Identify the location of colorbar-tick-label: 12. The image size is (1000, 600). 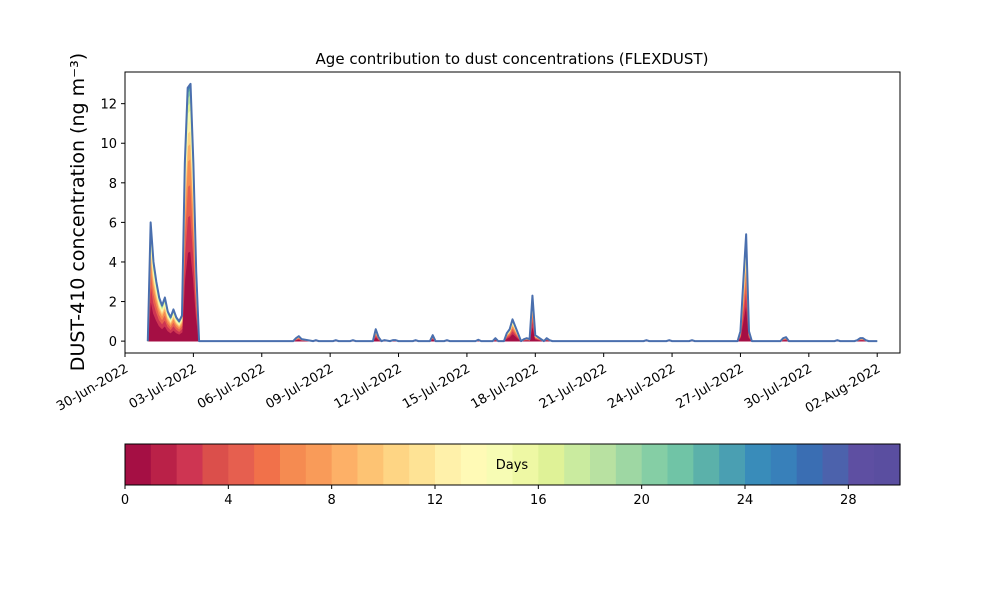
(435, 500).